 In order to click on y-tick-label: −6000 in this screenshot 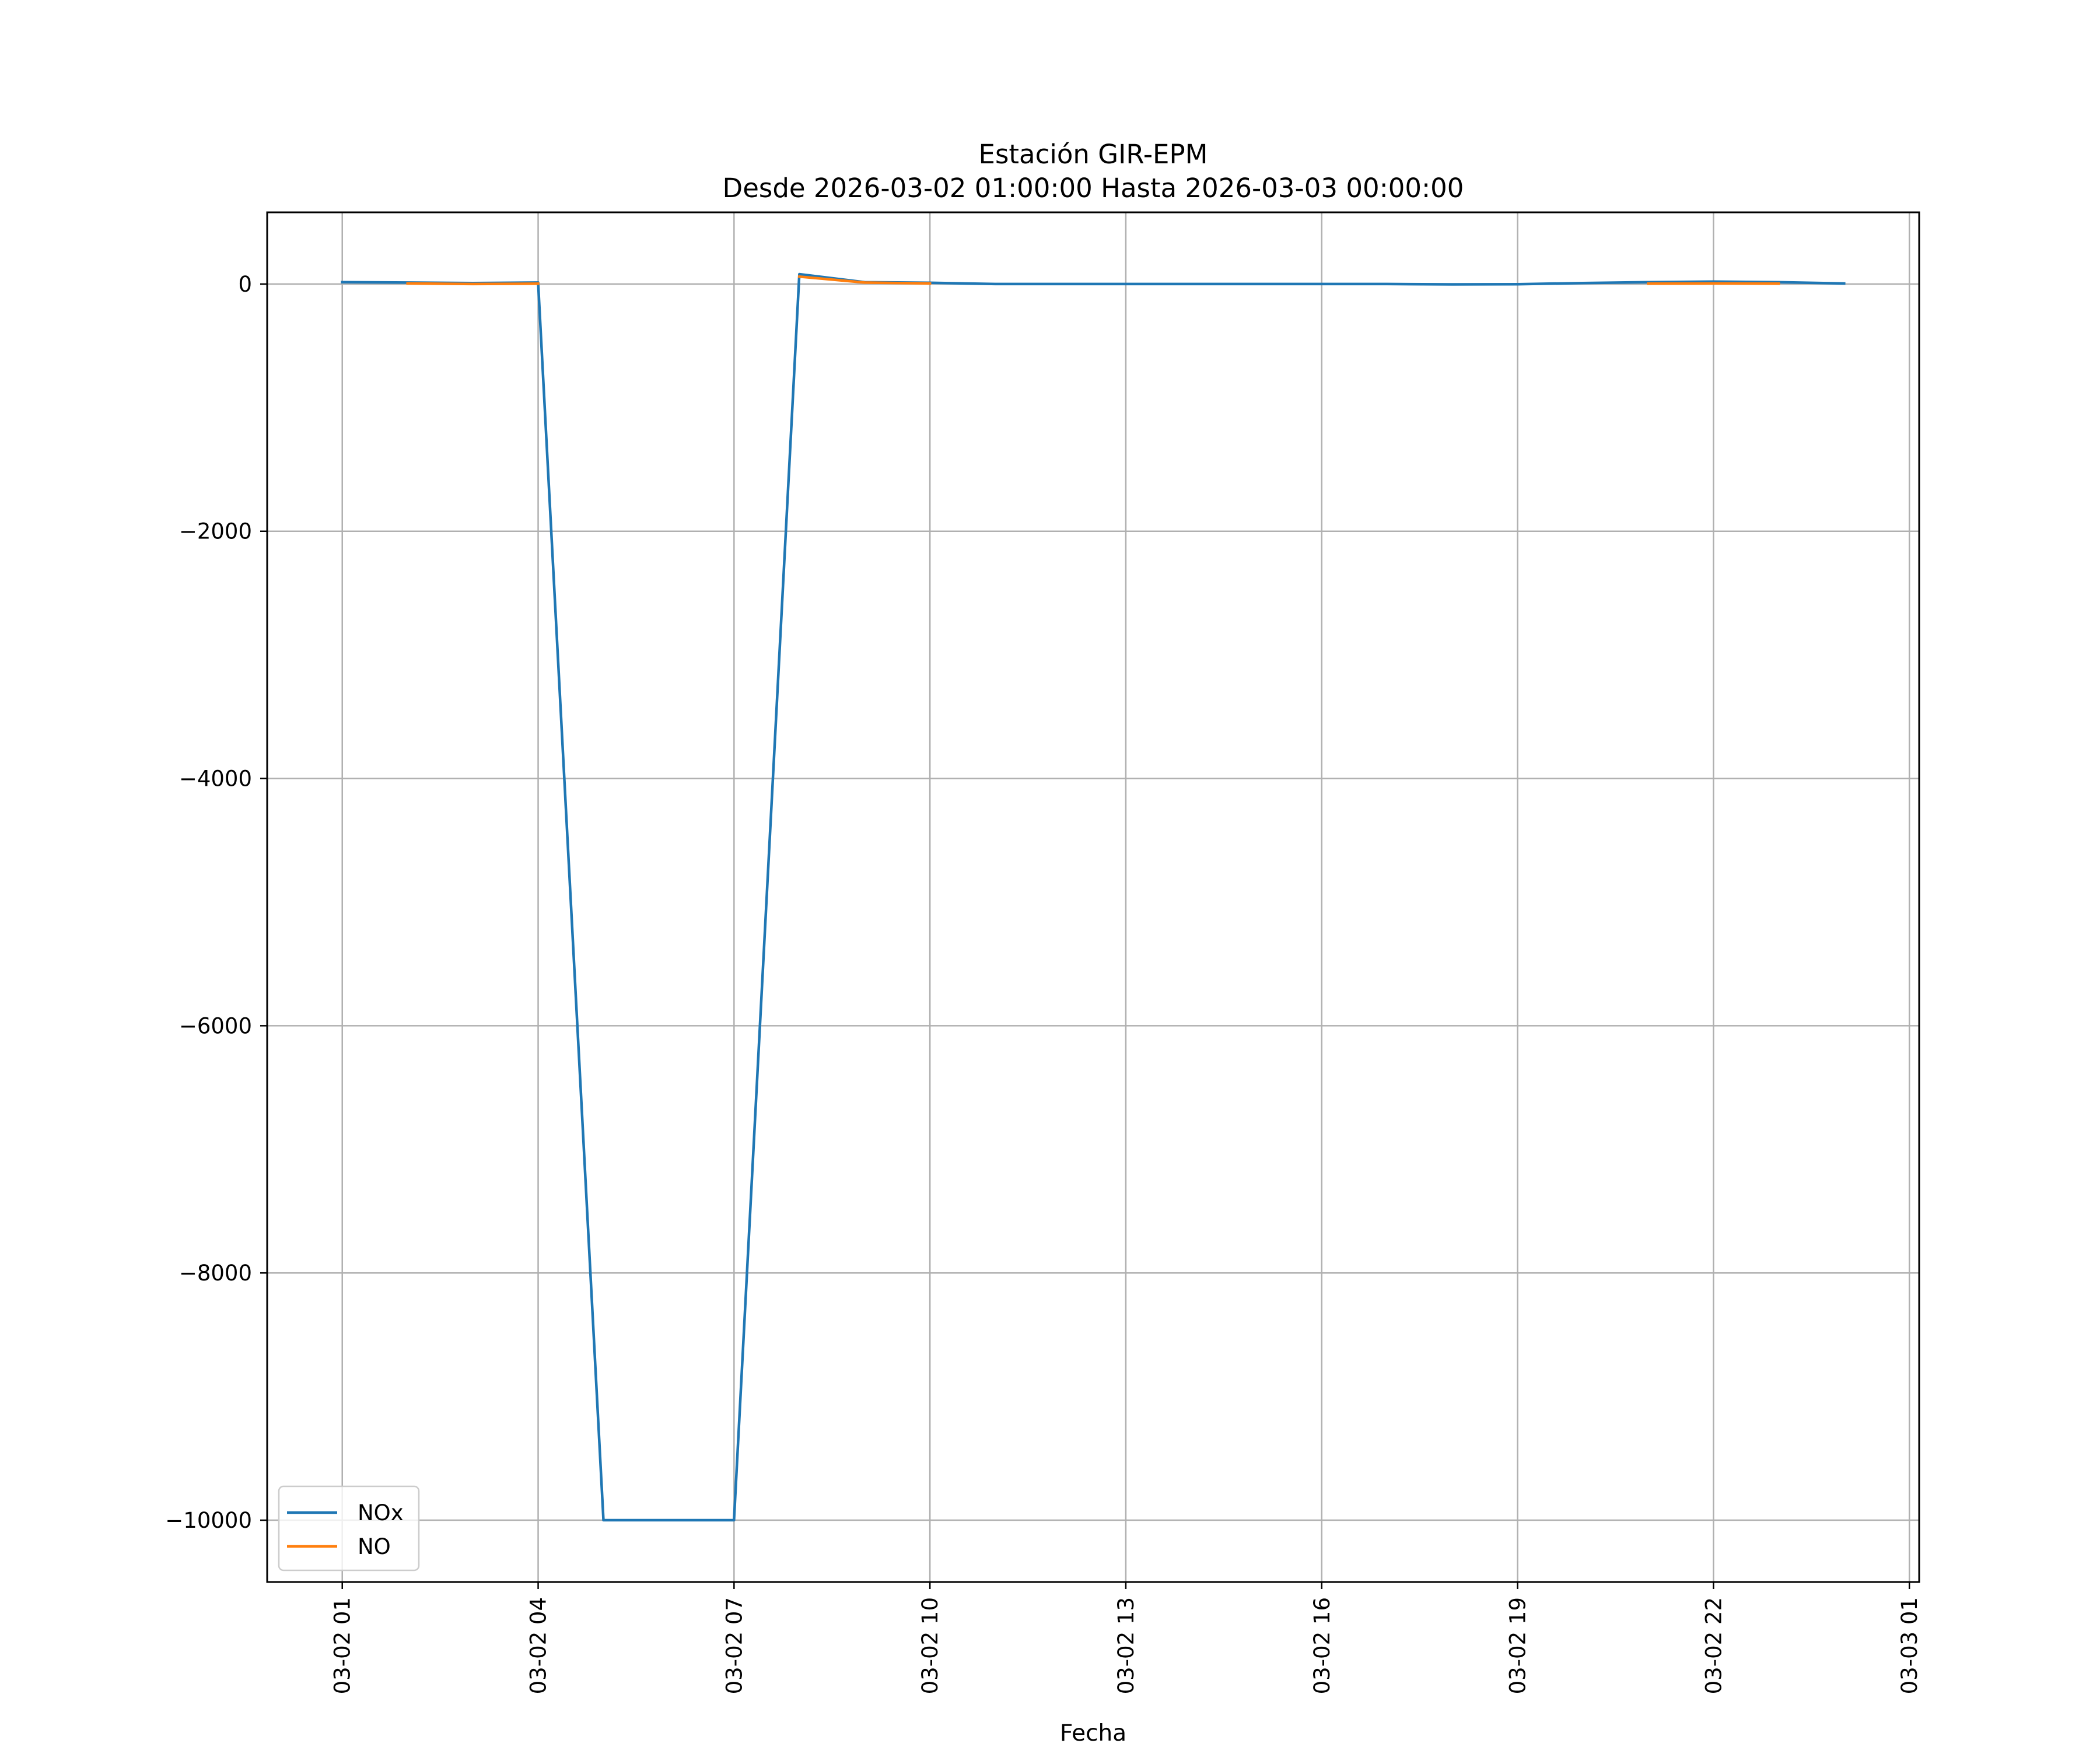, I will do `click(215, 1025)`.